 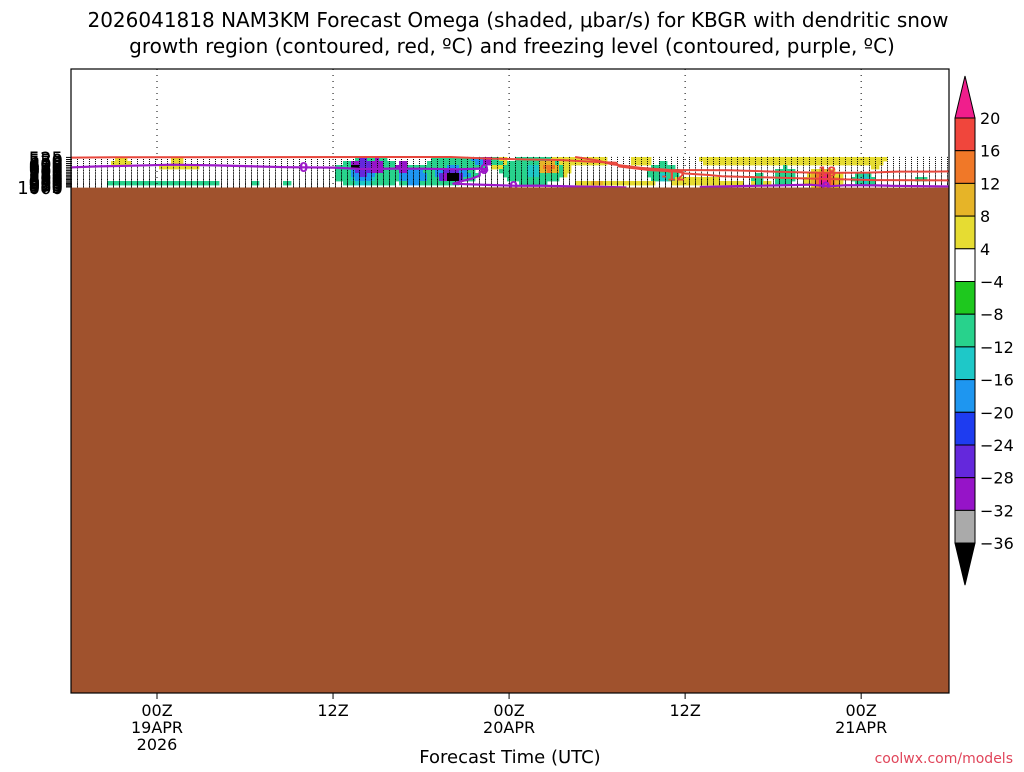 I want to click on colorbar-label: −36, so click(x=997, y=543).